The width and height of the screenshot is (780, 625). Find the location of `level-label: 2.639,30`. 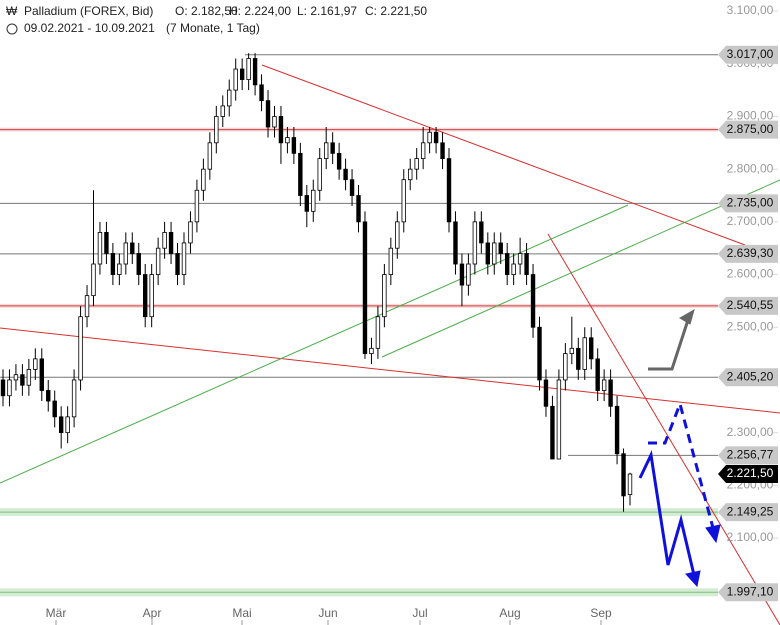

level-label: 2.639,30 is located at coordinates (750, 253).